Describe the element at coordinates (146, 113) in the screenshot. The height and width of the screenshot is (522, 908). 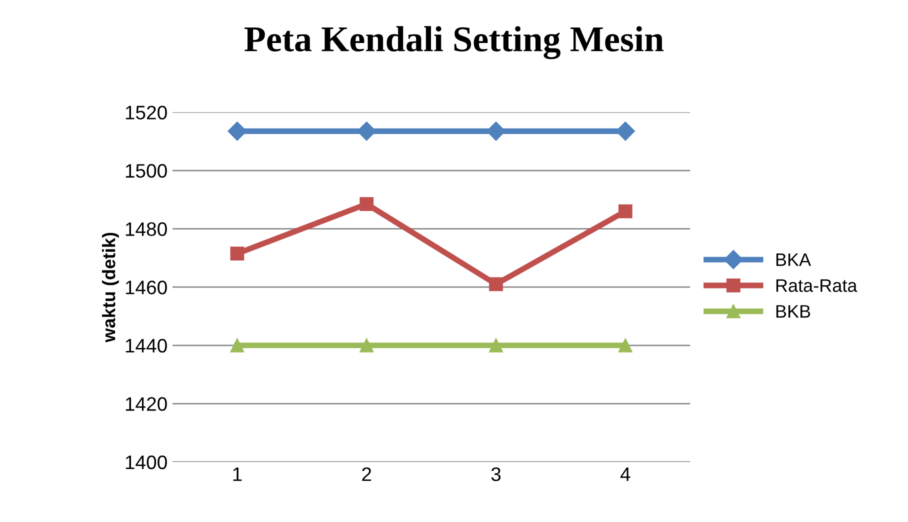
I see `y-tick-label: 1520` at that location.